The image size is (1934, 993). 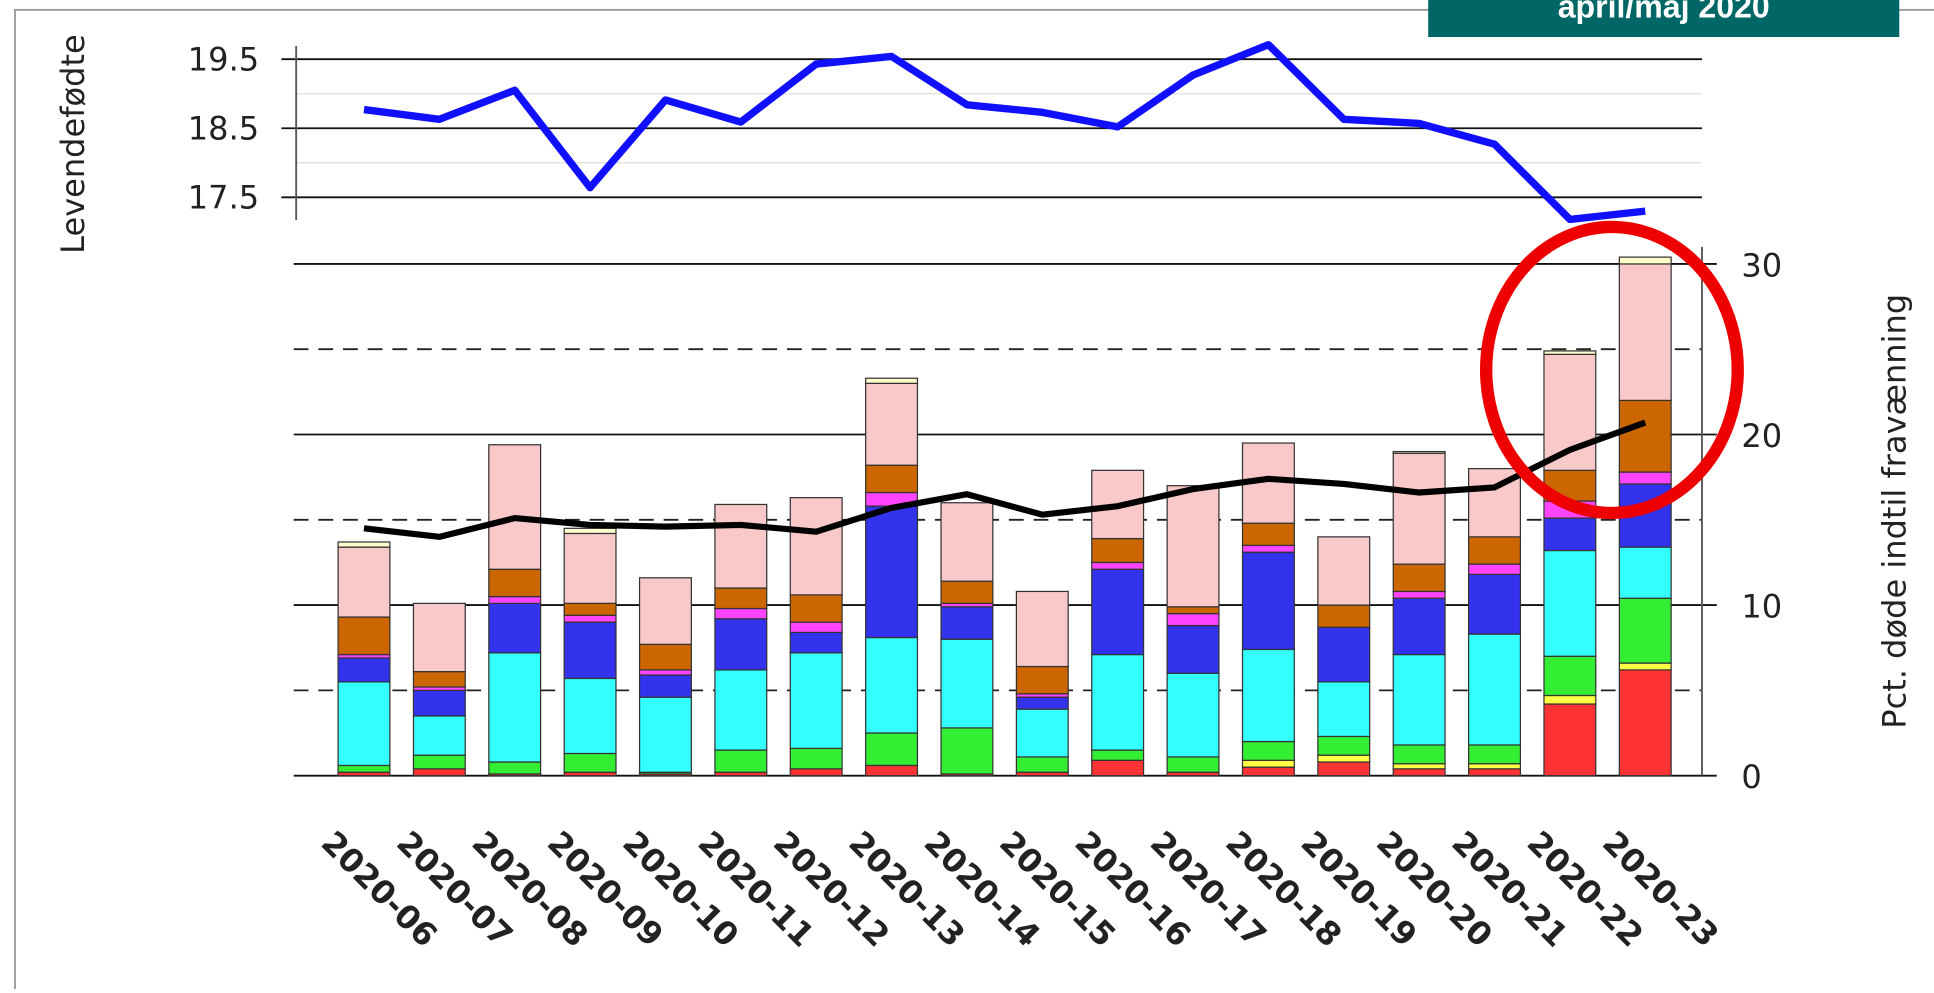 What do you see at coordinates (1611, 370) in the screenshot?
I see `highlight-ellipse` at bounding box center [1611, 370].